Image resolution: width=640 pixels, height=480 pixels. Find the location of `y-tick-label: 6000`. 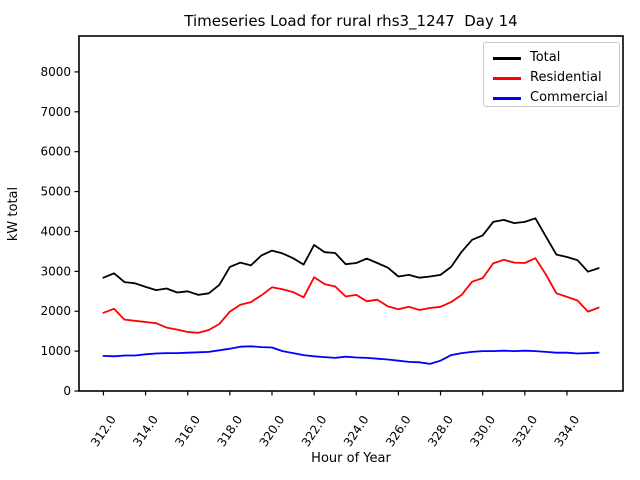

y-tick-label: 6000 is located at coordinates (55, 152).